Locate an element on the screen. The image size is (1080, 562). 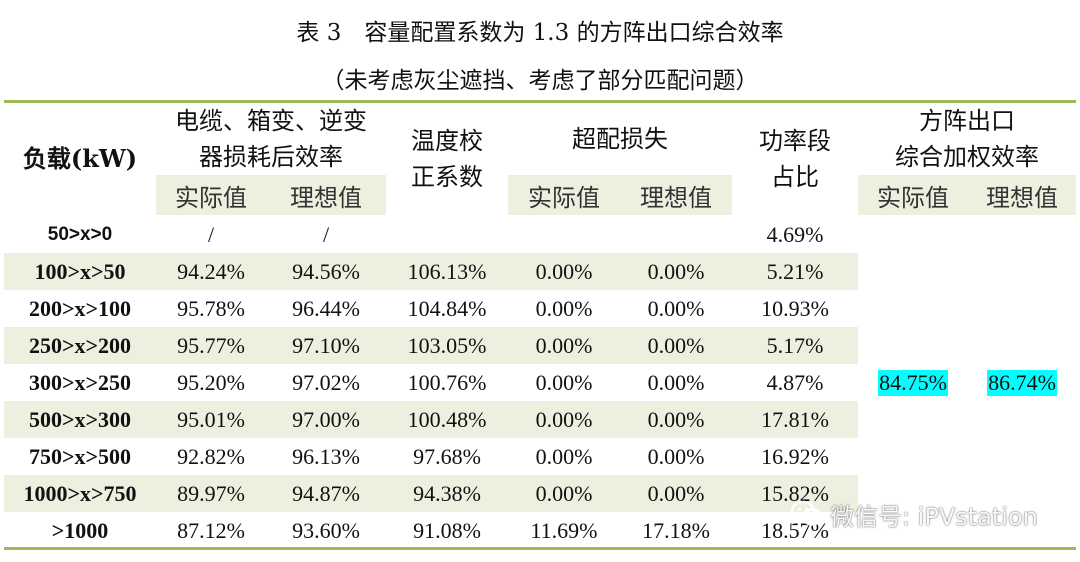
table-cell-share: 15.82% is located at coordinates (795, 493).